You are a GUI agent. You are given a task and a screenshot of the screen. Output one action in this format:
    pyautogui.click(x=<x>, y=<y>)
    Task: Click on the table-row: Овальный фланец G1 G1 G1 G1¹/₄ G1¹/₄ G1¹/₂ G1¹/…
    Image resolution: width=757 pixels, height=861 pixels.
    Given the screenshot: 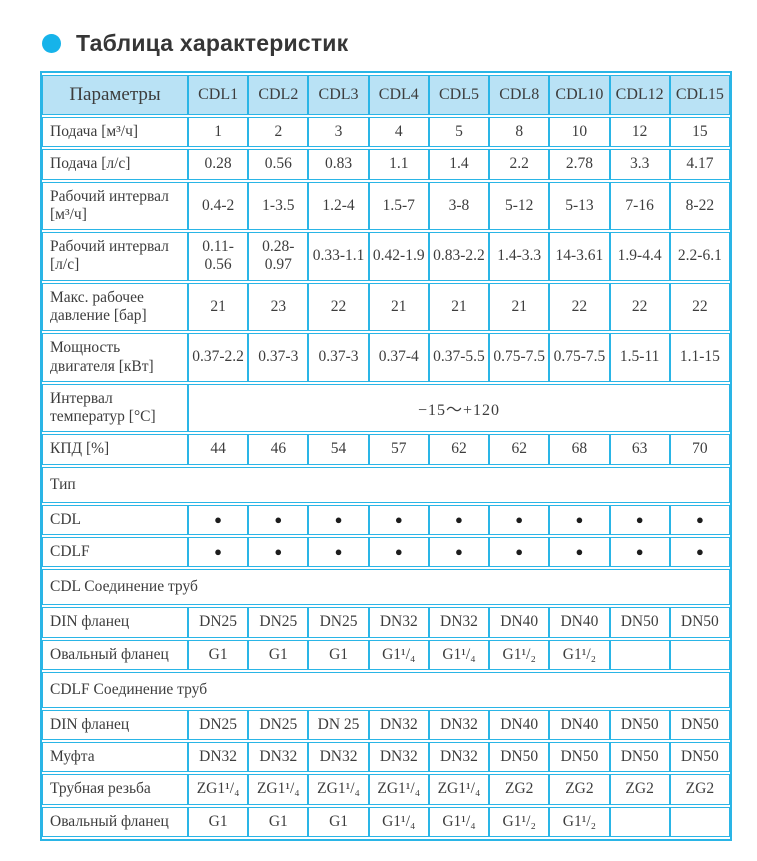 What is the action you would take?
    pyautogui.click(x=386, y=654)
    